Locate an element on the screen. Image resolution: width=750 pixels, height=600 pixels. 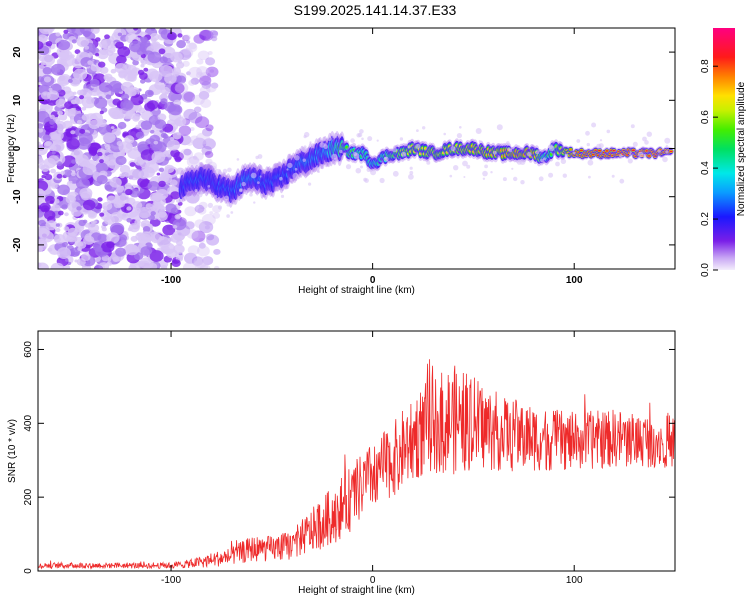
y-tick-label: -20 is located at coordinates (17, 244).